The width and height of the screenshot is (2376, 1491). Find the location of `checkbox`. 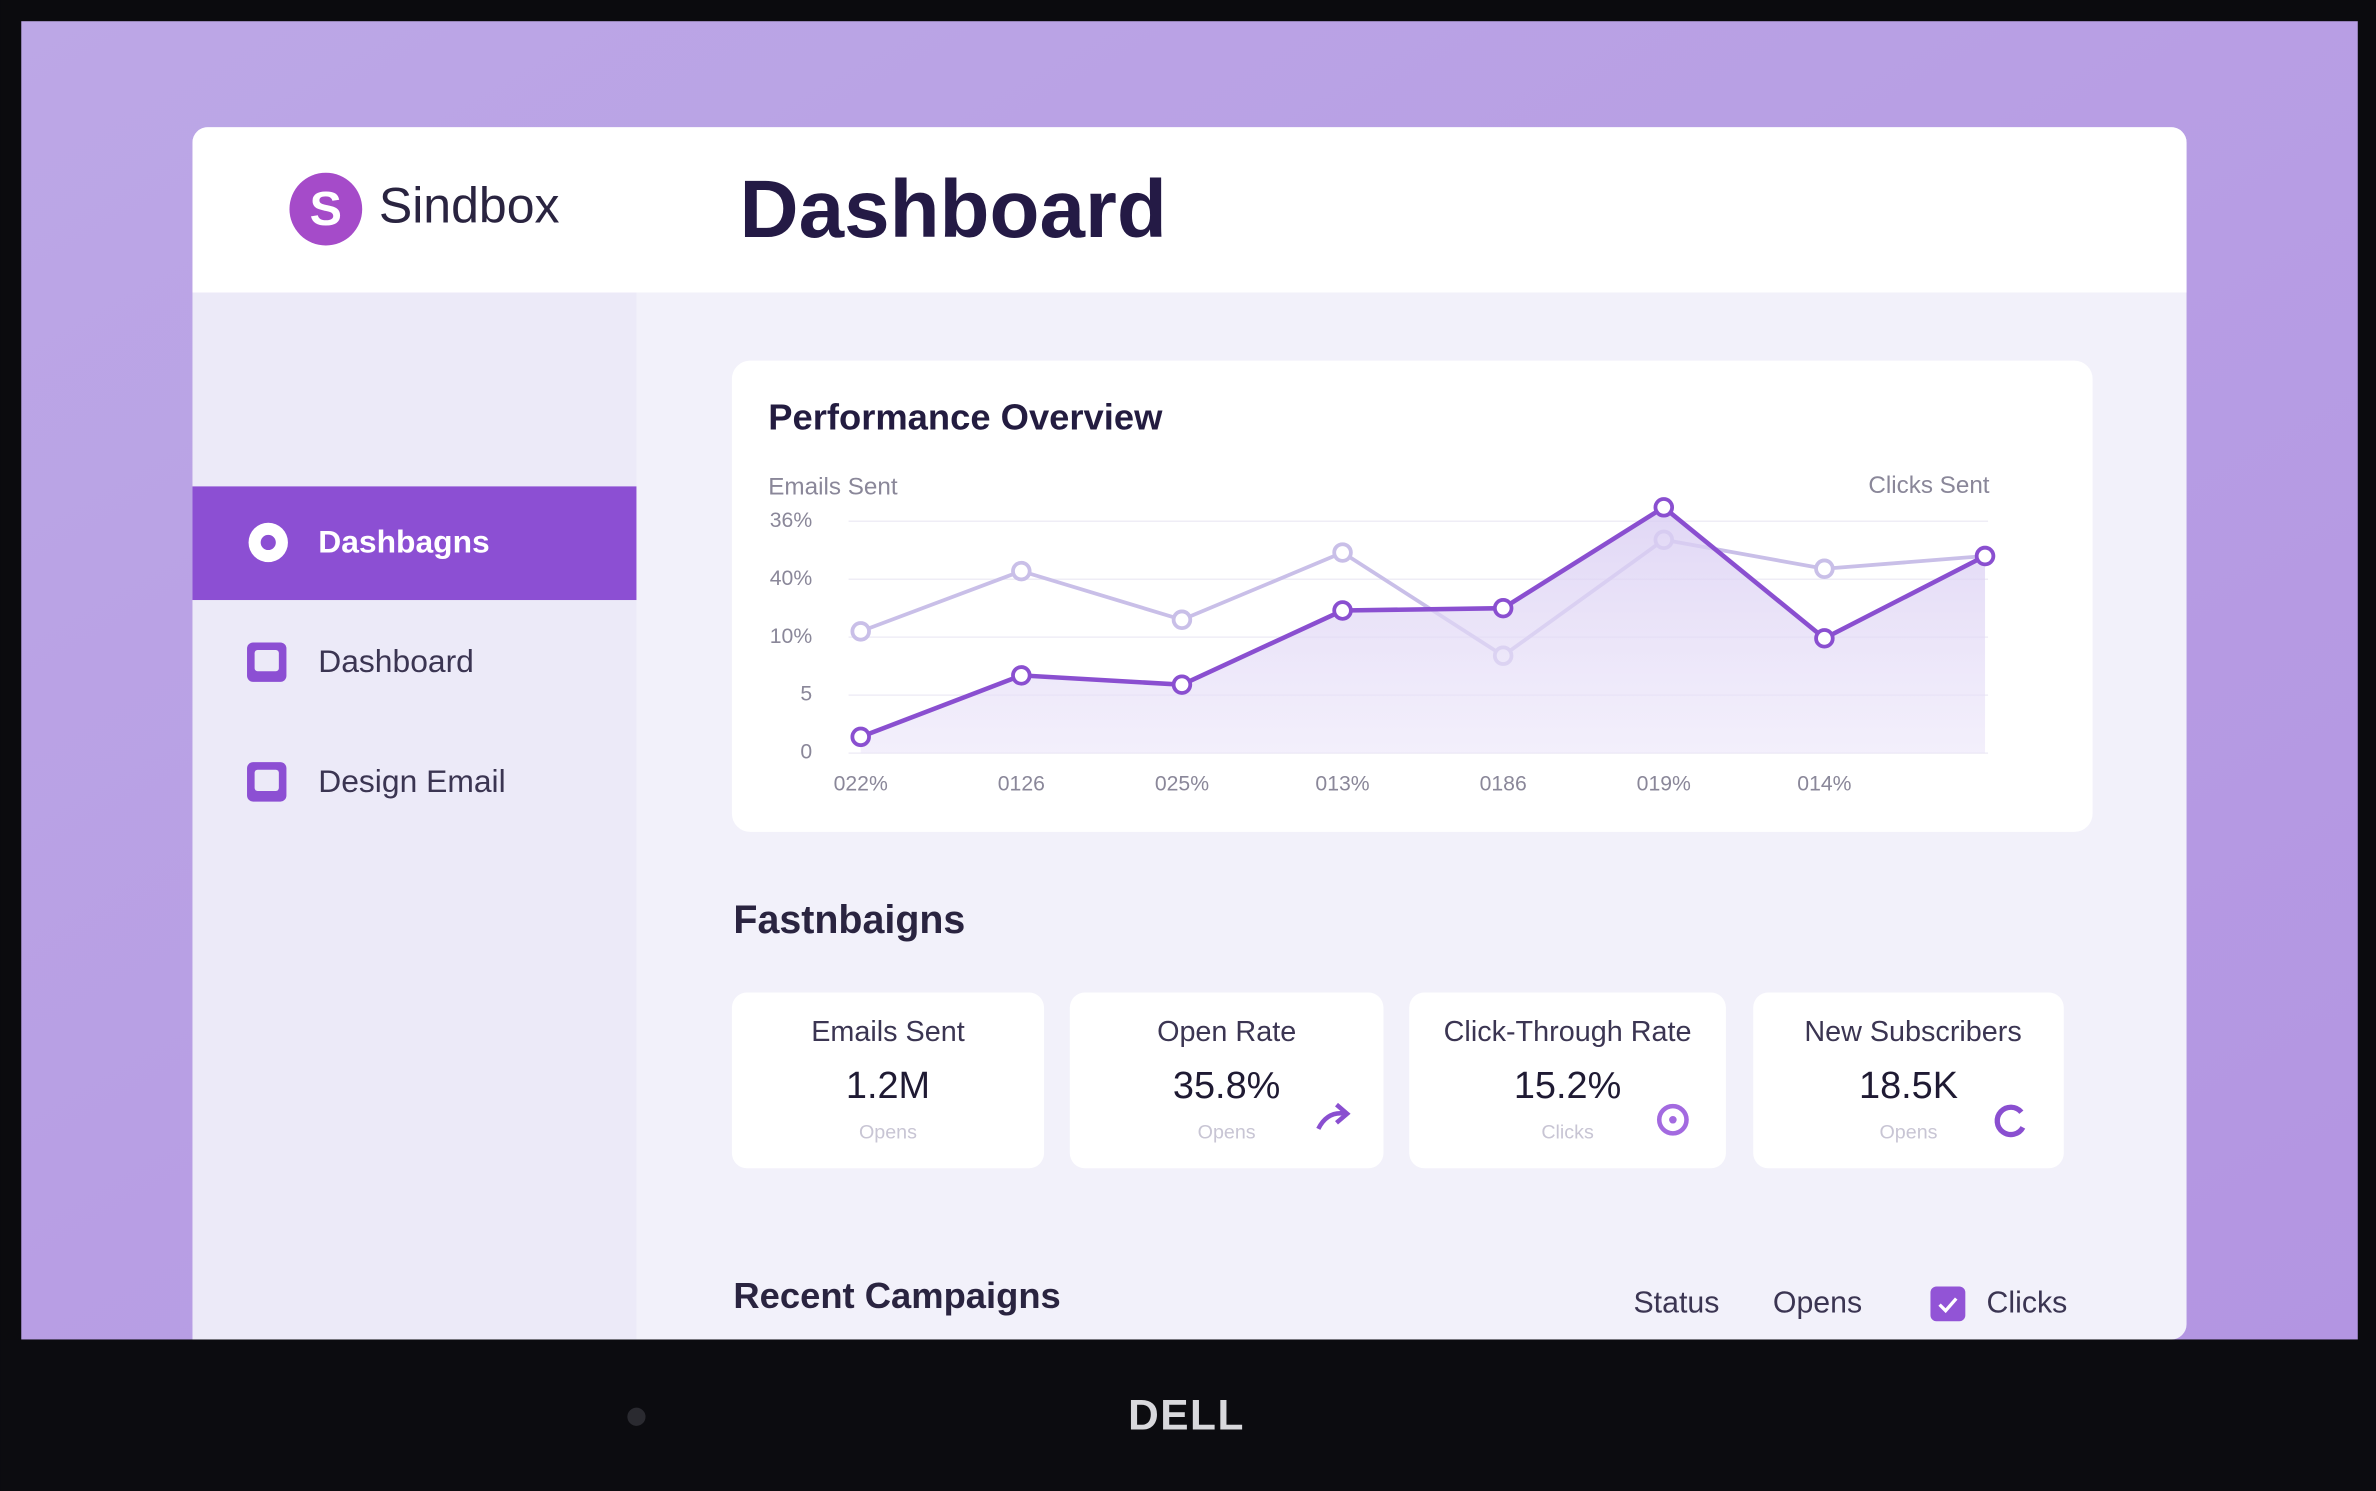

checkbox is located at coordinates (1948, 1304).